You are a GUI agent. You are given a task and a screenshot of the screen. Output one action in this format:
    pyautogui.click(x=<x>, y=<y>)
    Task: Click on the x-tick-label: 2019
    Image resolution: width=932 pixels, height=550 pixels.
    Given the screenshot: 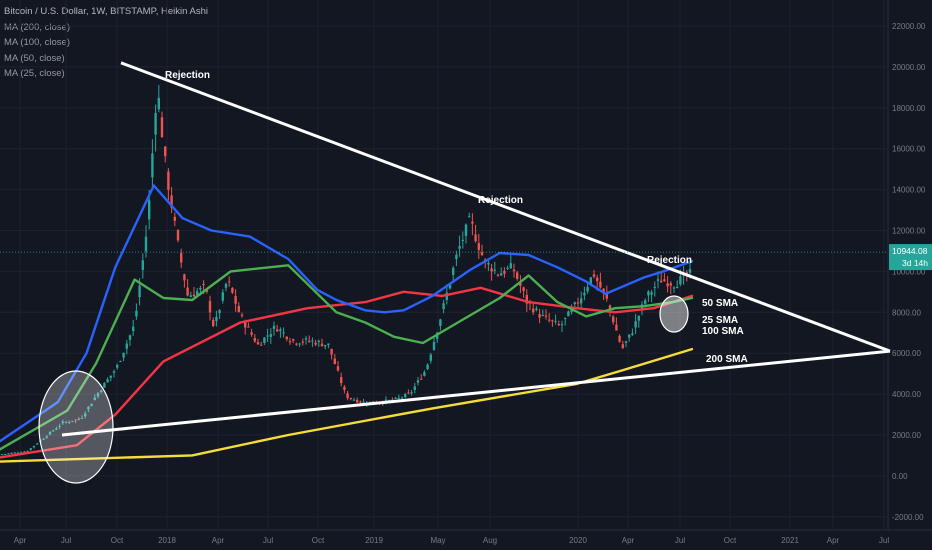 What is the action you would take?
    pyautogui.click(x=374, y=540)
    